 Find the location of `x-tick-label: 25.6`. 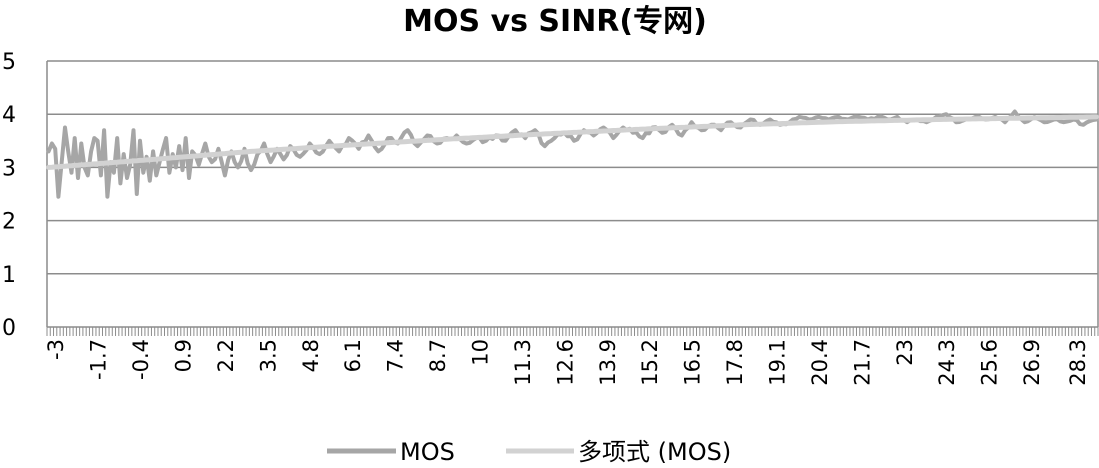

x-tick-label: 25.6 is located at coordinates (990, 362).